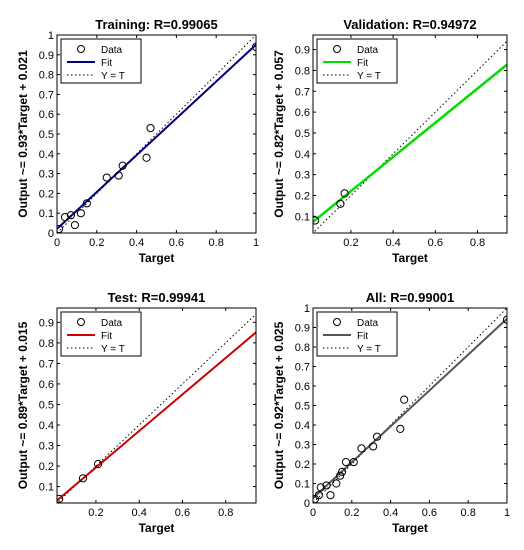  Describe the element at coordinates (46, 155) in the screenshot. I see `y-tick-label: 0.4` at that location.